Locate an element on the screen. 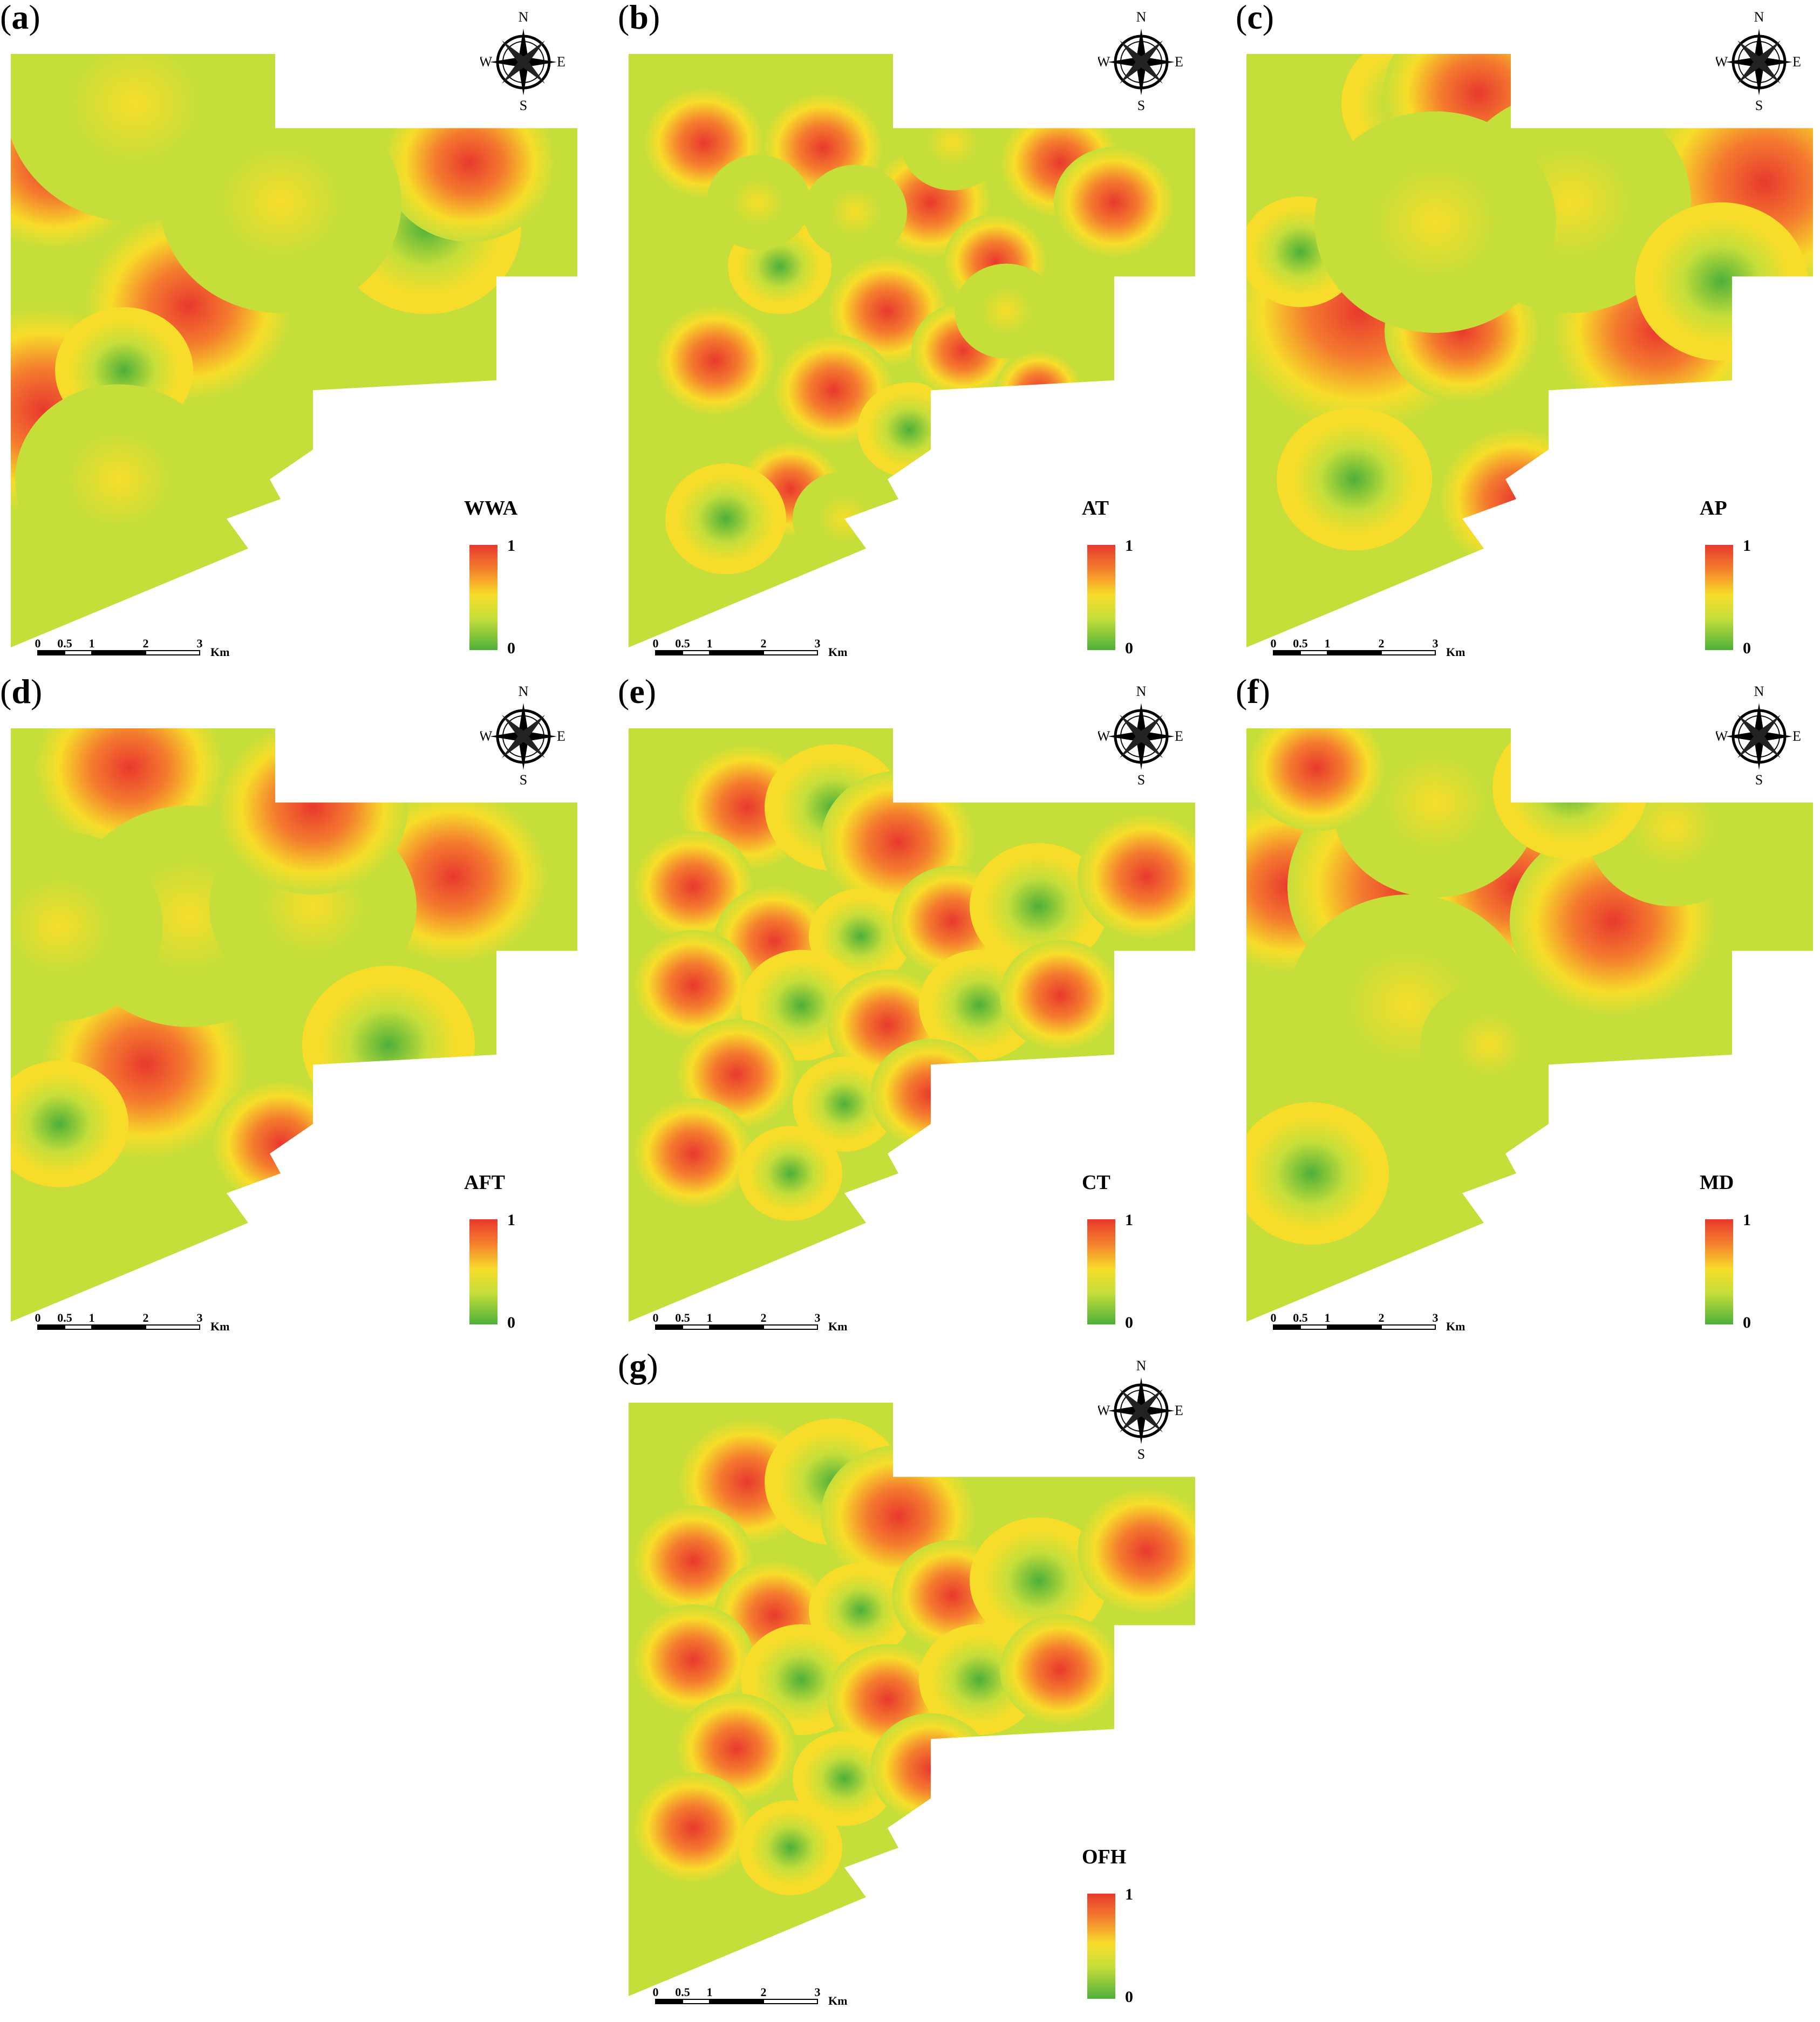  panel-label: (b) is located at coordinates (639, 17).